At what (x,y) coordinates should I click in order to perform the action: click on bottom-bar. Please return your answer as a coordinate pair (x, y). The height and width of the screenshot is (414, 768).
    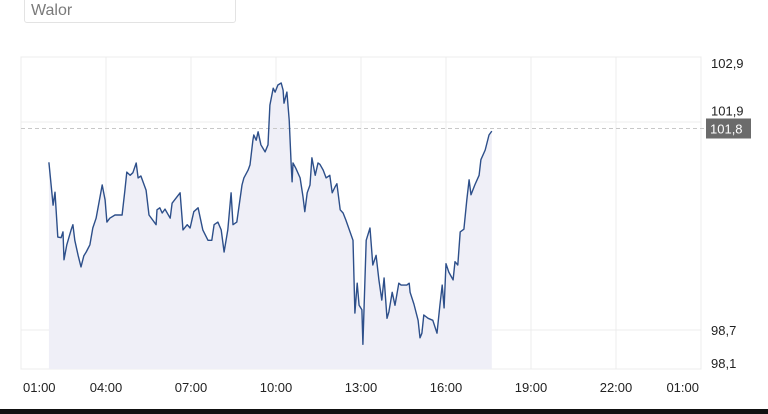
    Looking at the image, I should click on (384, 411).